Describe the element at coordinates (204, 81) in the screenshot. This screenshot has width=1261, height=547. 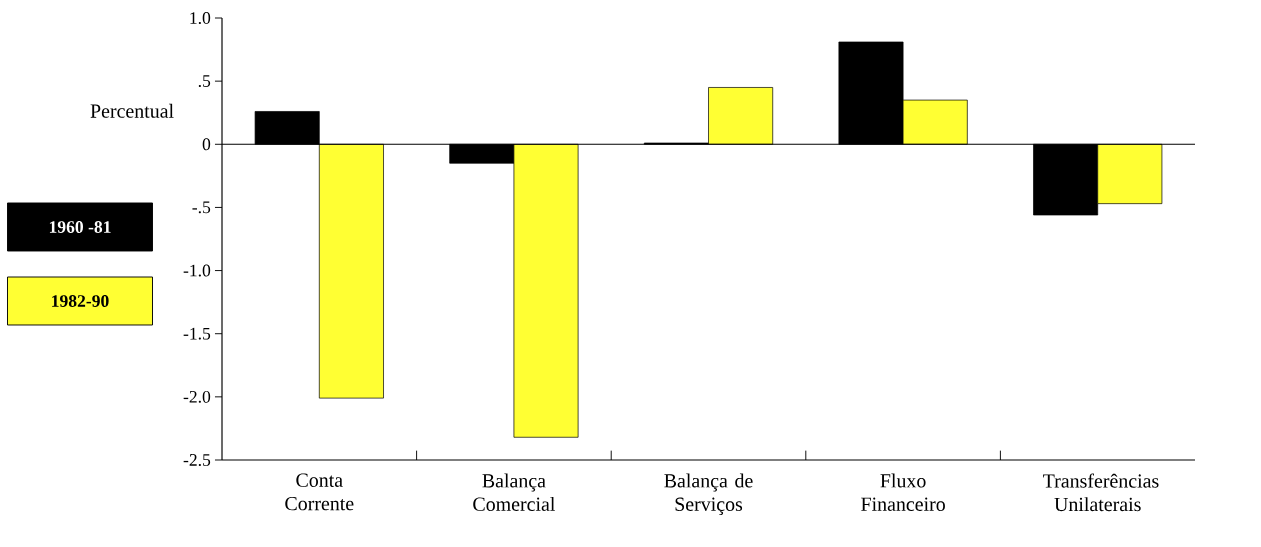
I see `y-tick-label: .5` at that location.